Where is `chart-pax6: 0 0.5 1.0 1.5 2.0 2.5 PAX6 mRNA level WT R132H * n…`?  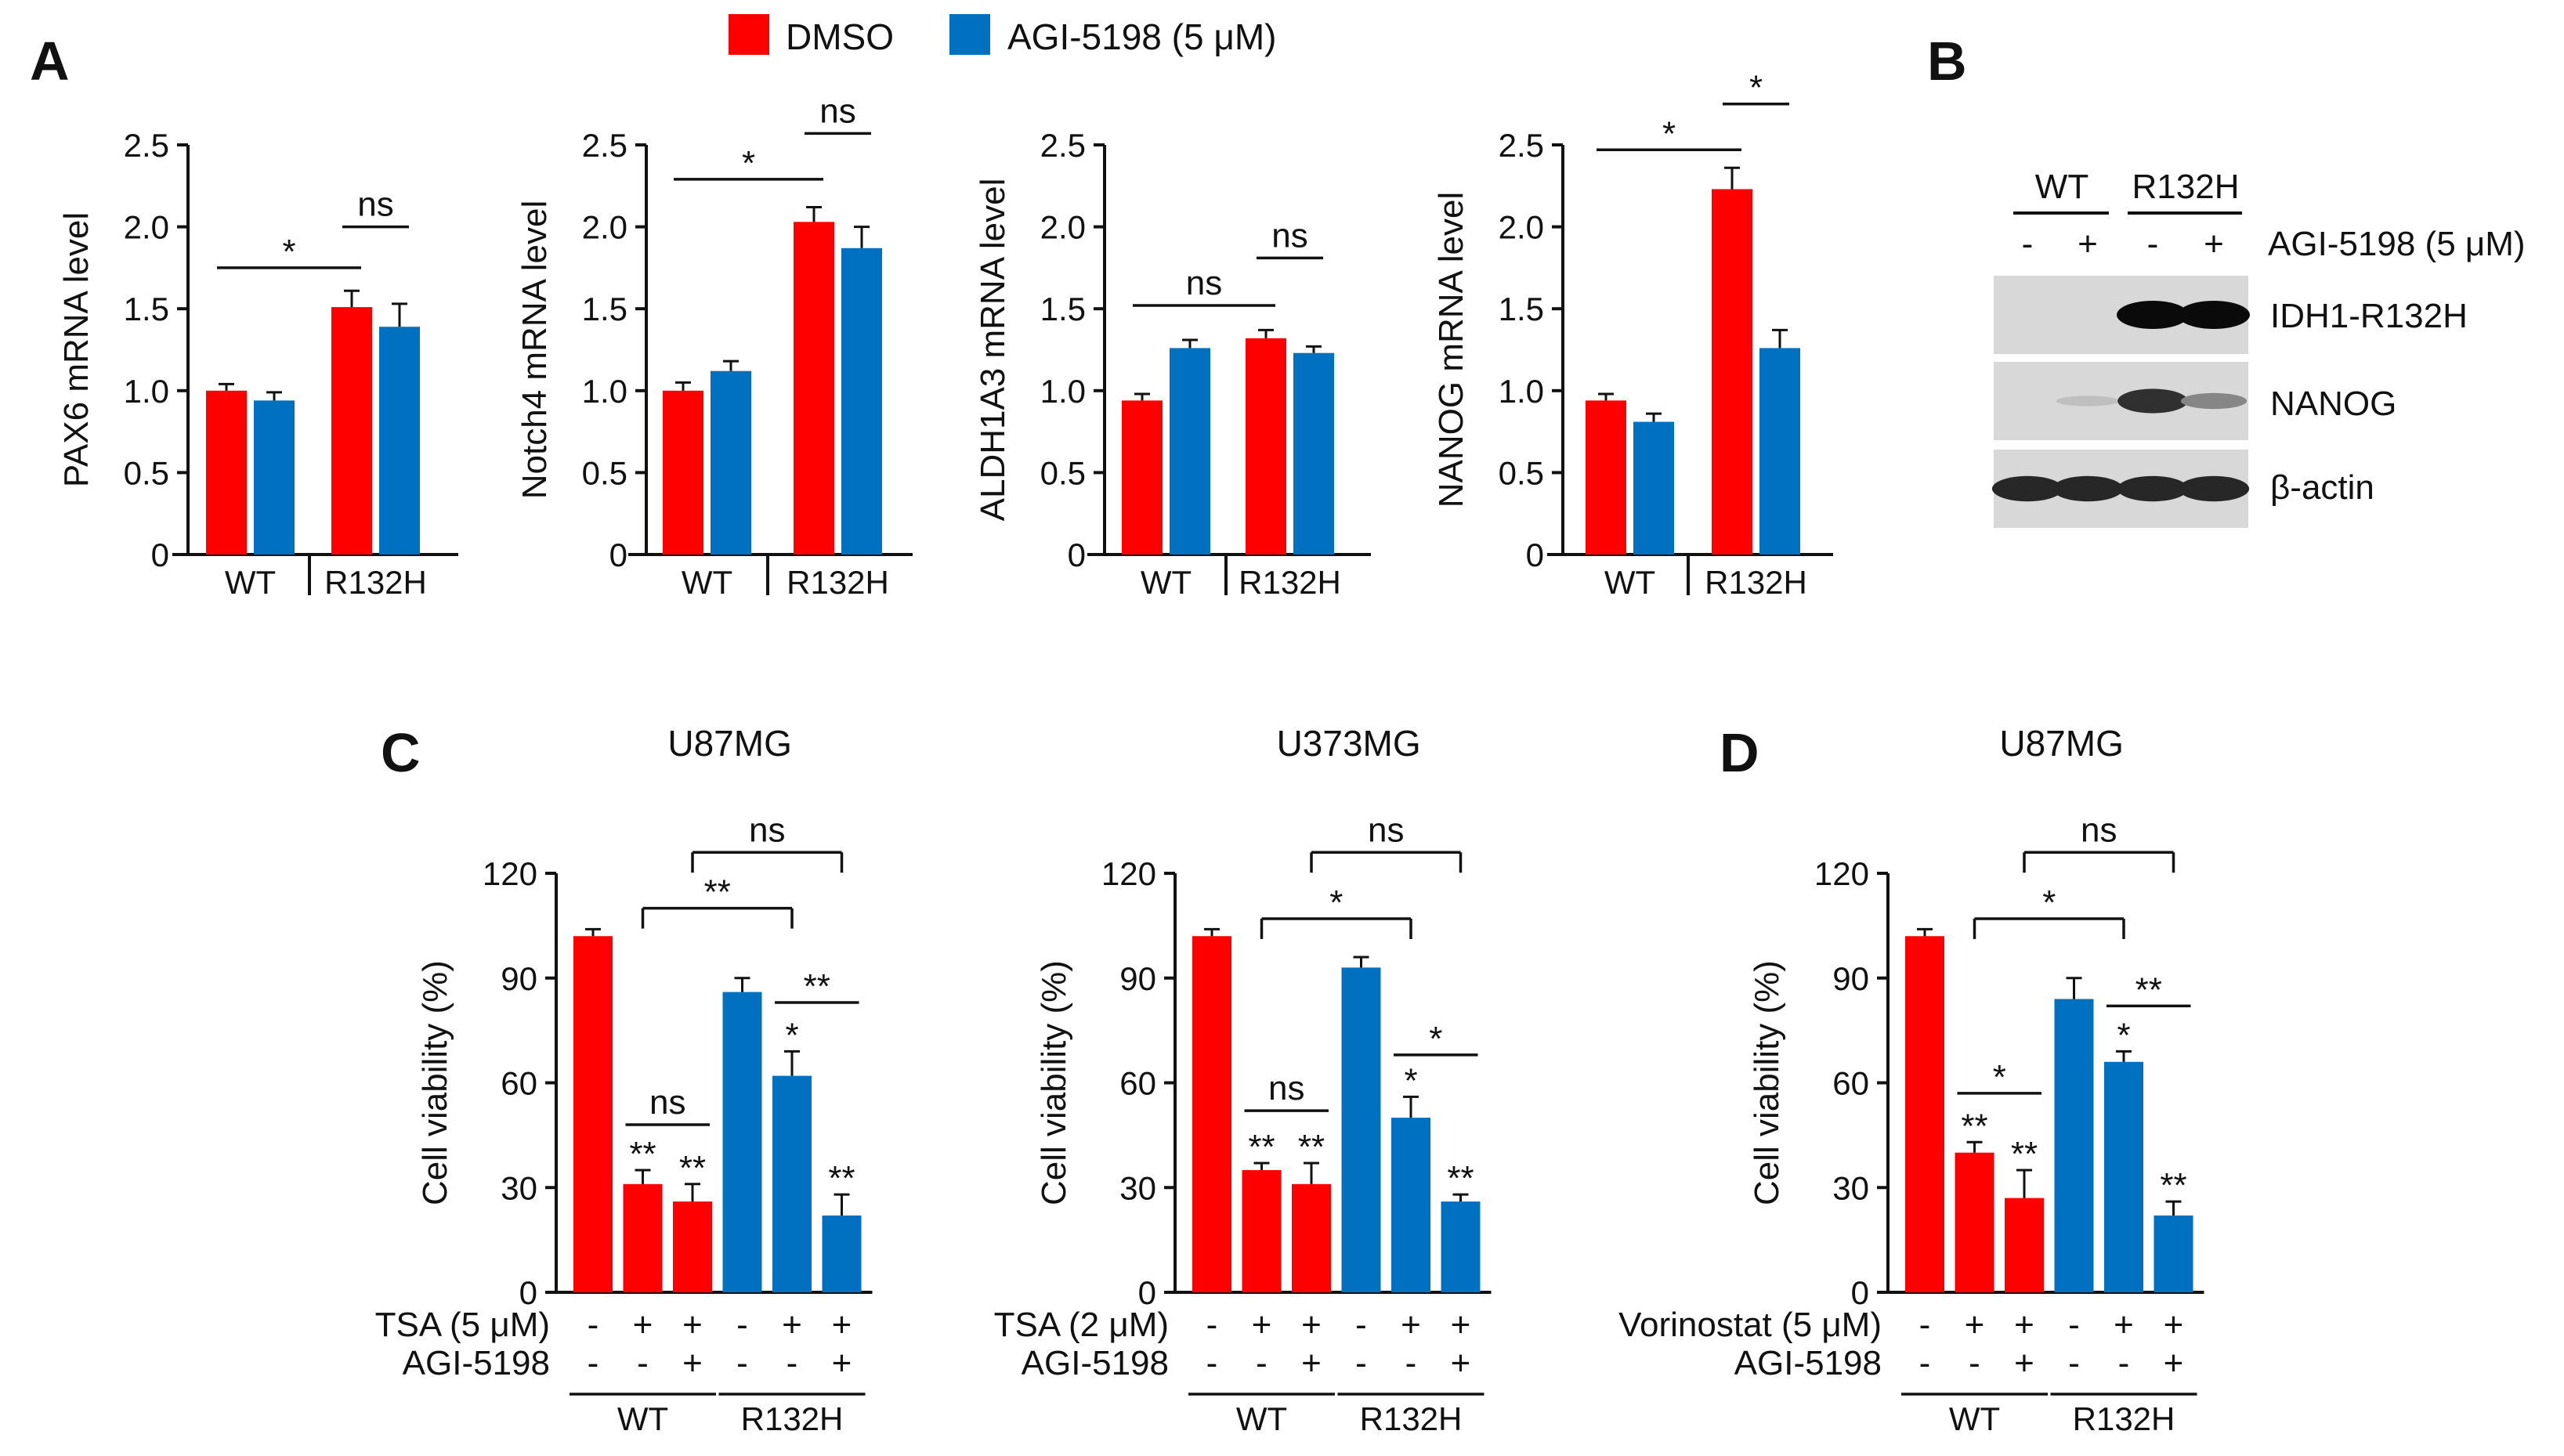
chart-pax6: 0 0.5 1.0 1.5 2.0 2.5 PAX6 mRNA level WT R132H * n… is located at coordinates (257, 364).